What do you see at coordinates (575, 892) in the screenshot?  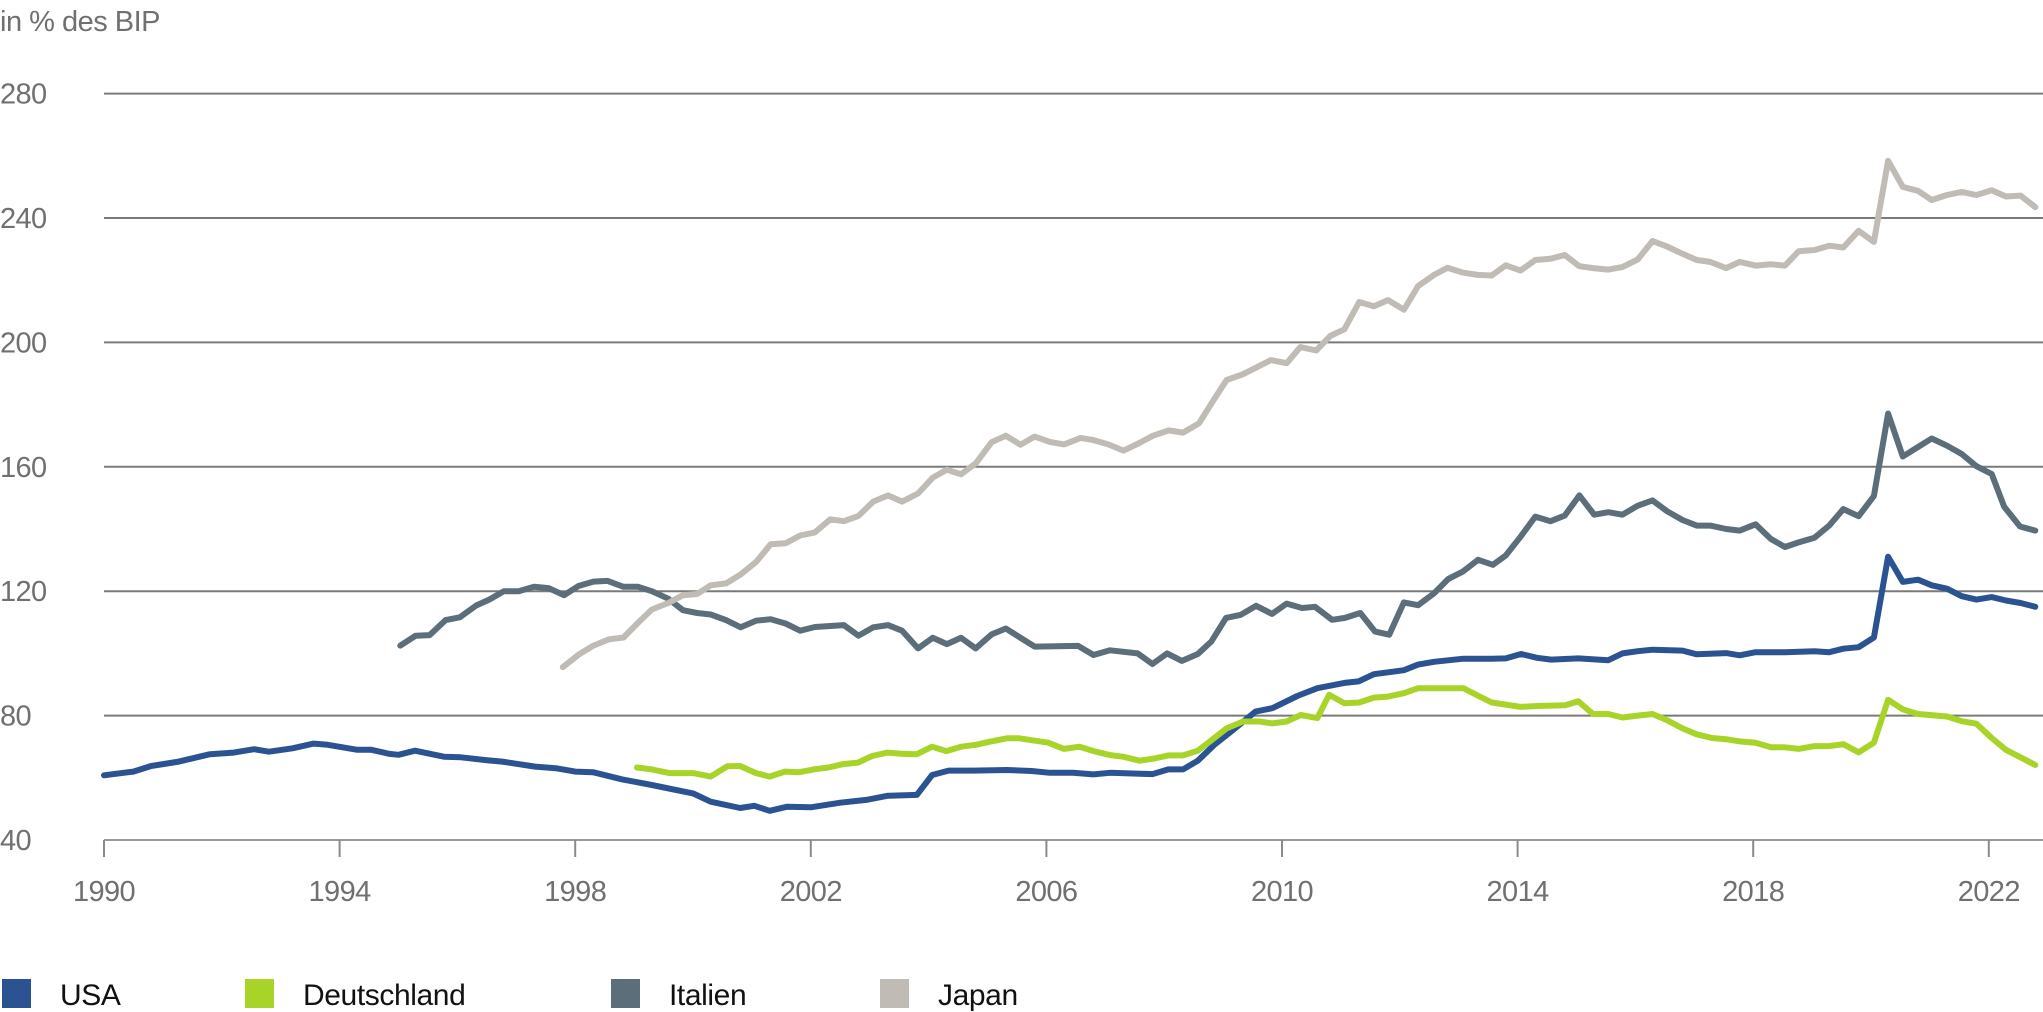 I see `x-tick-label: 1998` at bounding box center [575, 892].